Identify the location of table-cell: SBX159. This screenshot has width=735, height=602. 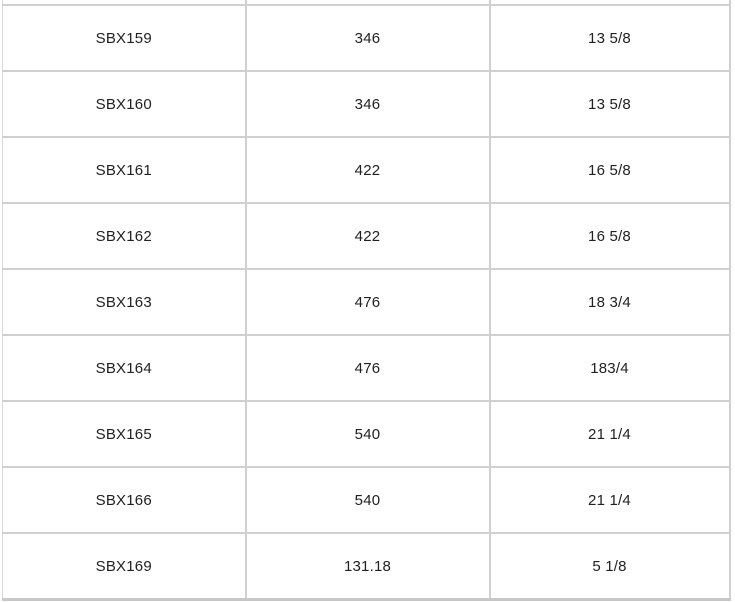
(124, 38).